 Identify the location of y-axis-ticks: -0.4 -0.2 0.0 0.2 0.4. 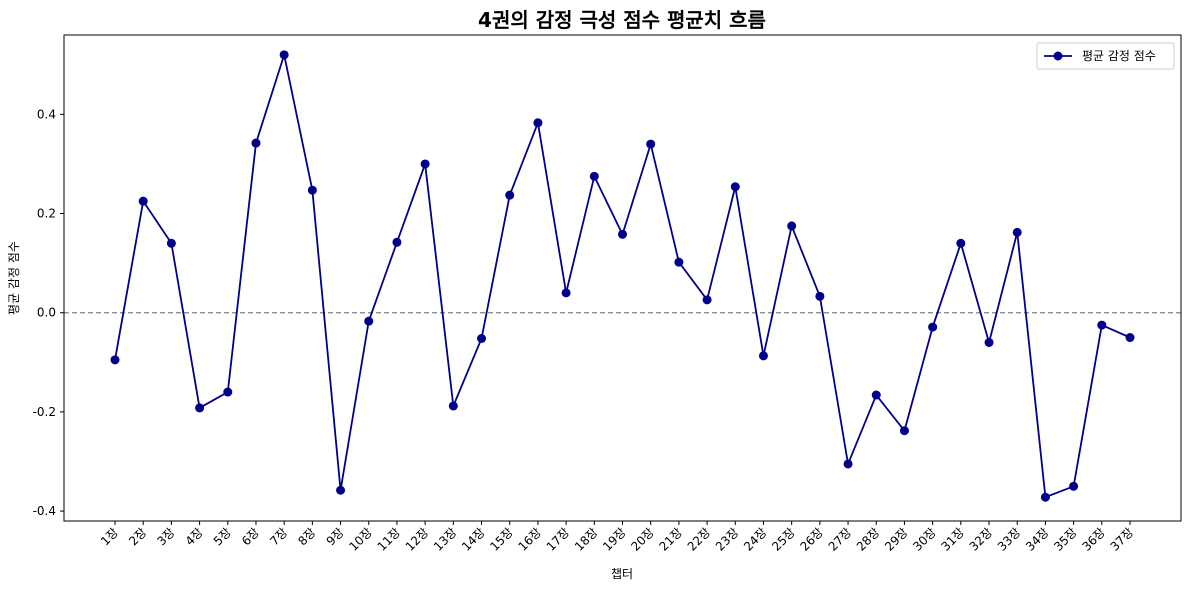
(48, 312).